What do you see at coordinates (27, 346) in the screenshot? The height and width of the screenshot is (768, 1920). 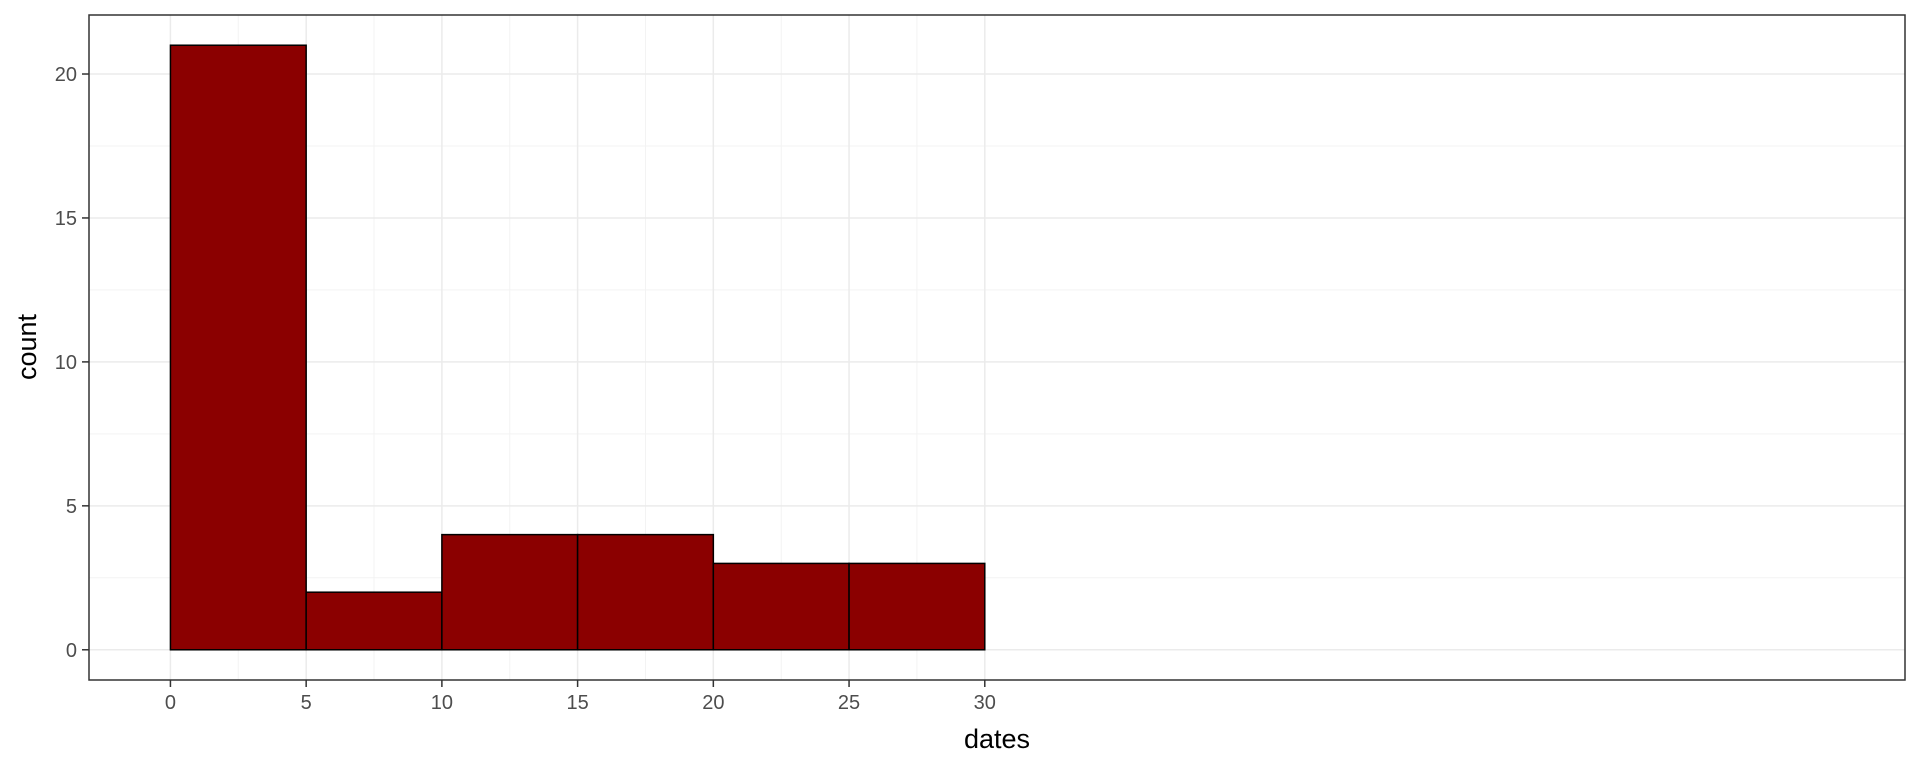 I see `y-axis-title: count` at bounding box center [27, 346].